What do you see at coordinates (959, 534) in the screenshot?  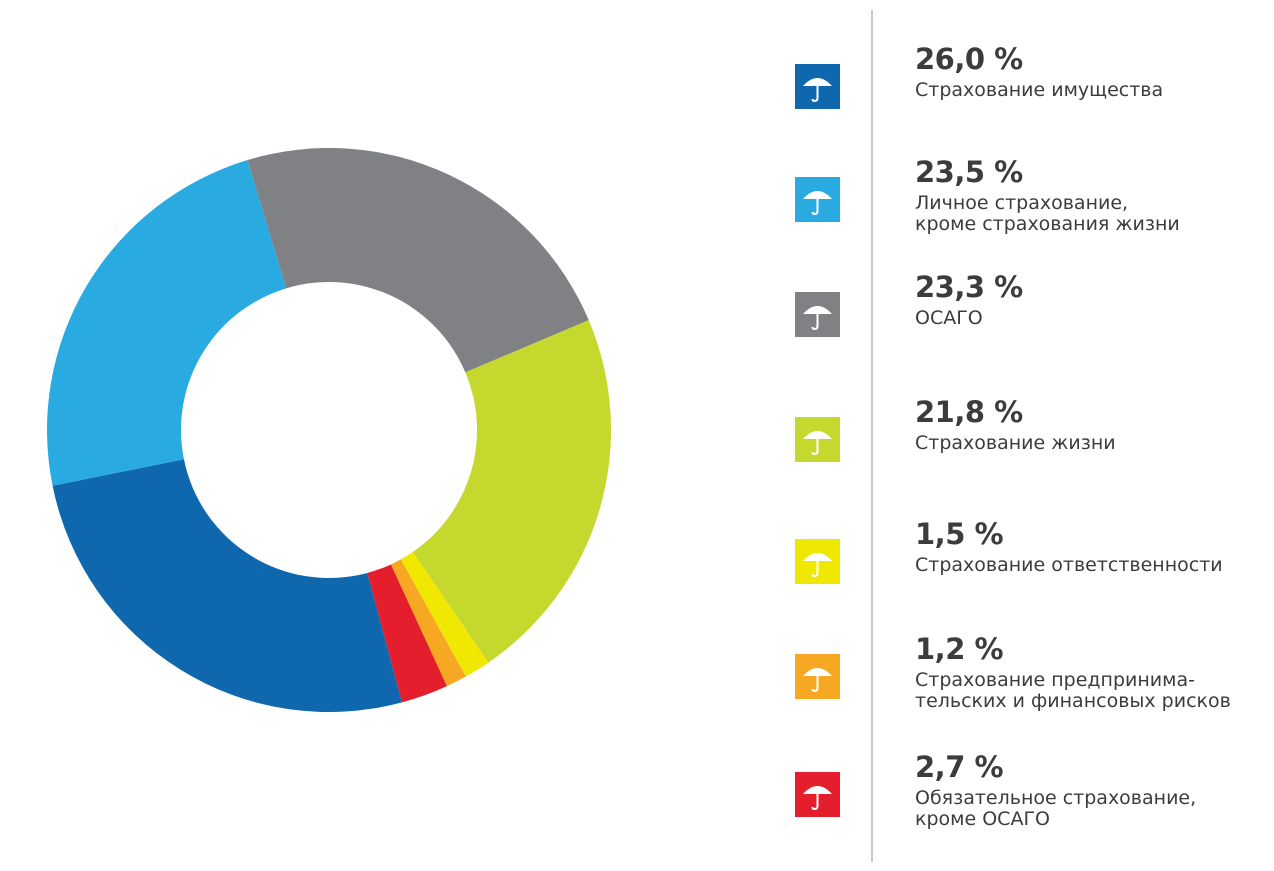 I see `legend-value: 1,5 %` at bounding box center [959, 534].